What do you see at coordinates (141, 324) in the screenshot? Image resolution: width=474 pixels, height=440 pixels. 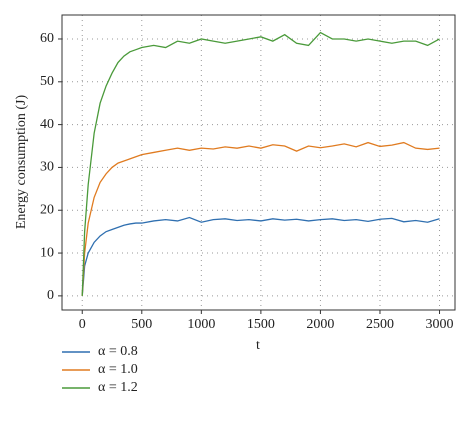 I see `x-tick-label: 500` at bounding box center [141, 324].